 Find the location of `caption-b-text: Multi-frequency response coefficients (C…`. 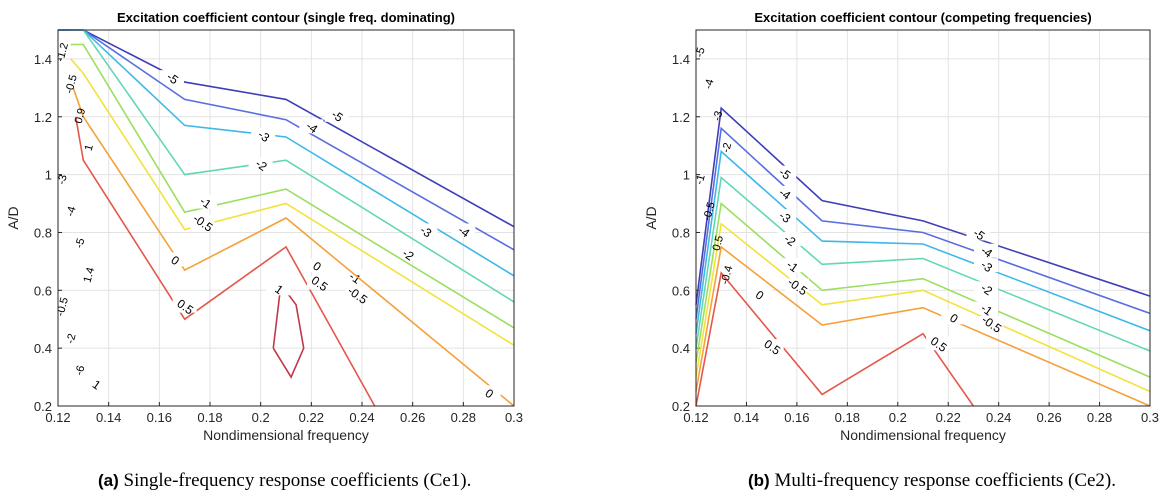

caption-b-text: Multi-frequency response coefficients (C… is located at coordinates (945, 480).